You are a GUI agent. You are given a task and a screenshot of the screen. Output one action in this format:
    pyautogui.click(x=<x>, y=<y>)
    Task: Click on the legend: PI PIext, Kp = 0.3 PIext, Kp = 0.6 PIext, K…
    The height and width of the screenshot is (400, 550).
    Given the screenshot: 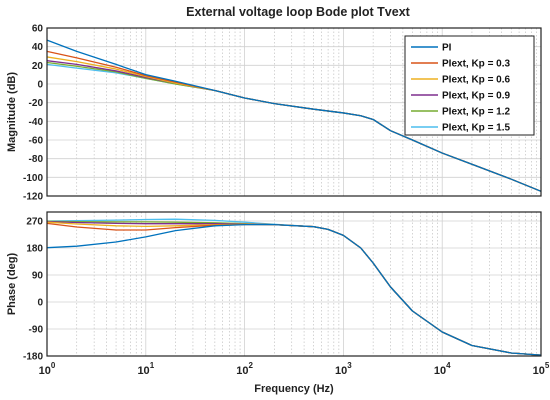 What is the action you would take?
    pyautogui.click(x=469, y=85)
    